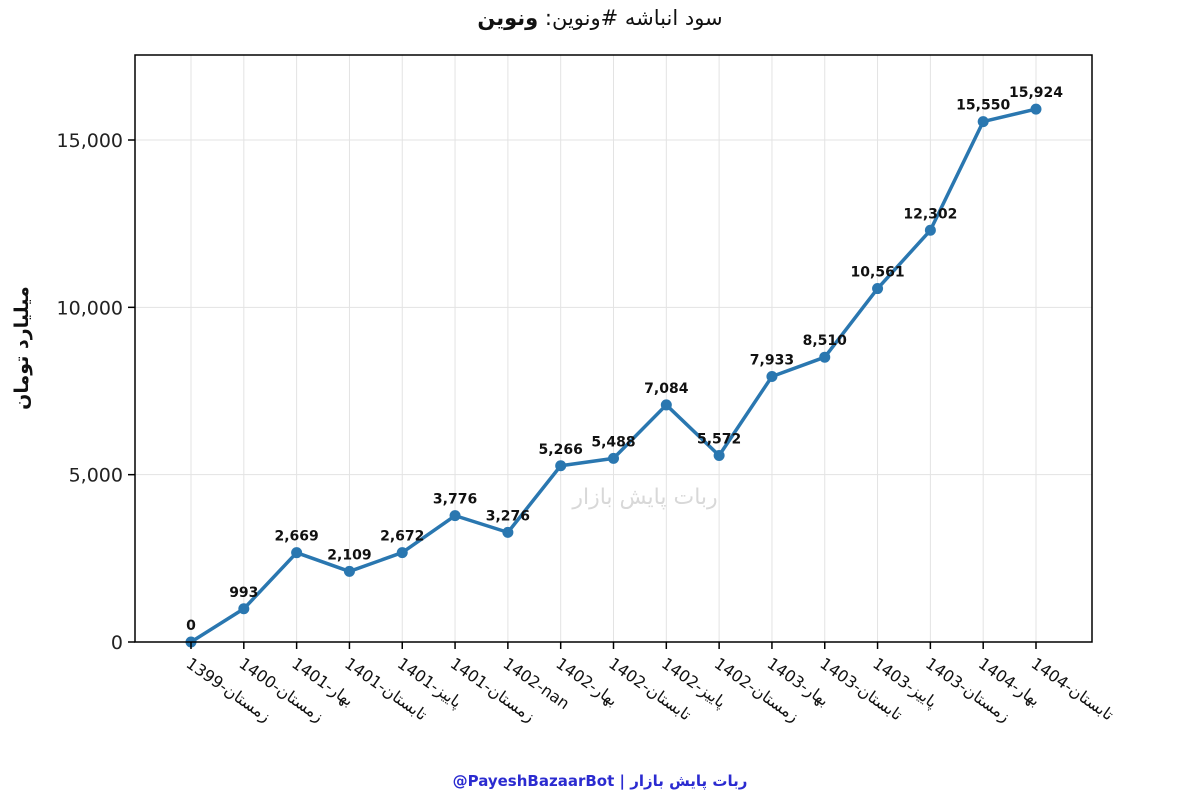 The width and height of the screenshot is (1200, 800). What do you see at coordinates (983, 106) in the screenshot?
I see `data-label: 15,550` at bounding box center [983, 106].